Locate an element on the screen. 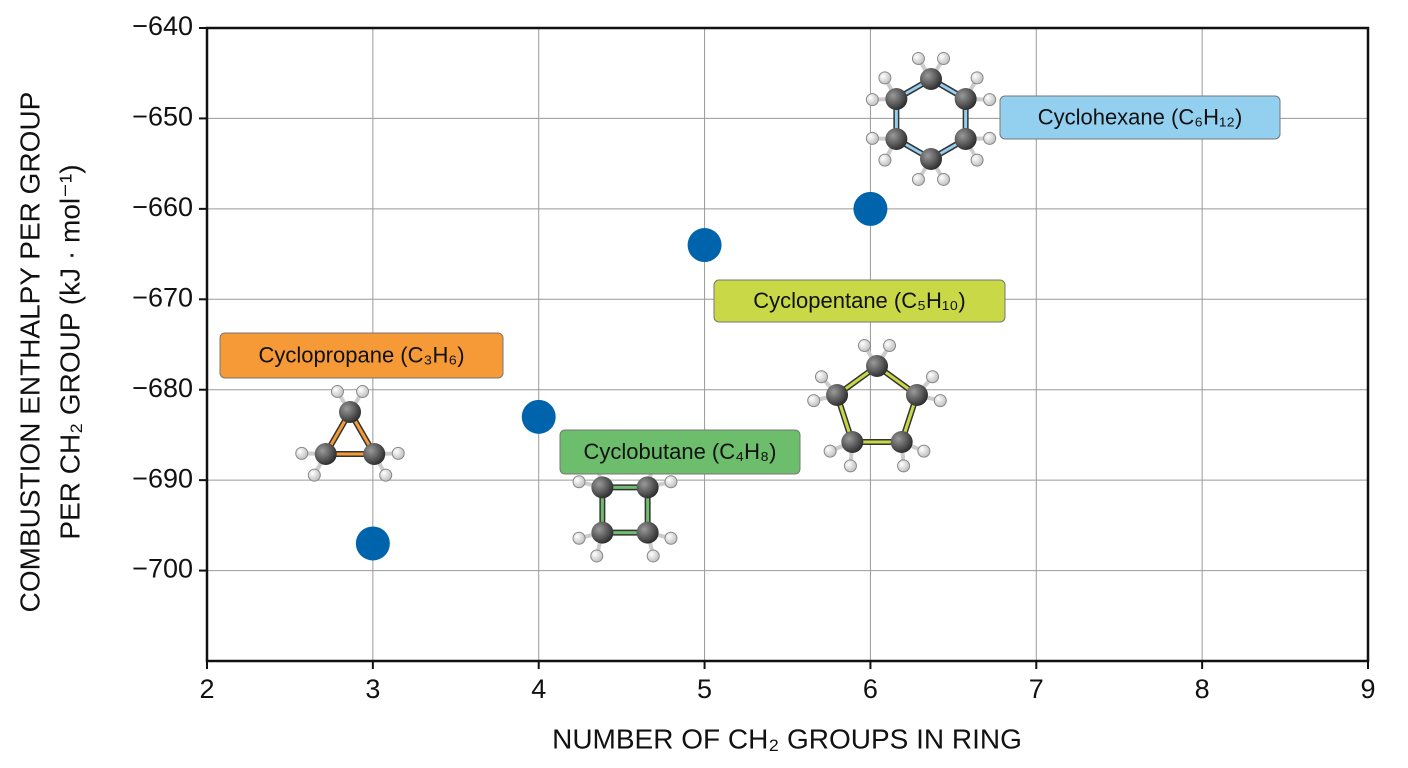 This screenshot has width=1408, height=768. annotation-text: Cyclopropane (C₃H₆) is located at coordinates (361, 354).